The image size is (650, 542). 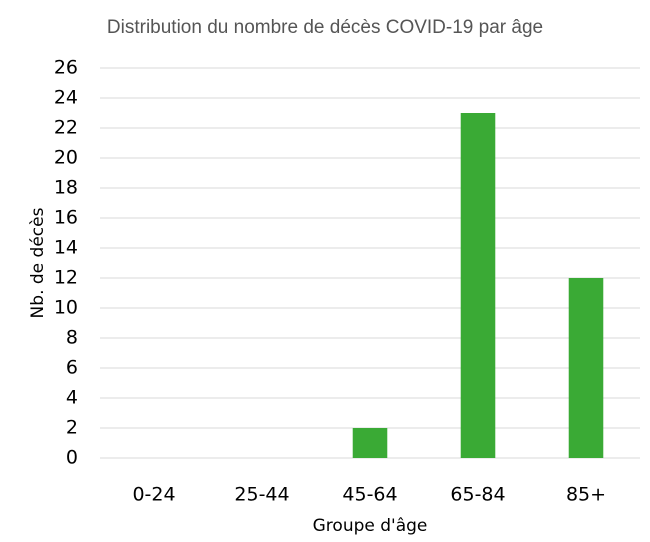 What do you see at coordinates (369, 495) in the screenshot?
I see `x-tick-label: 45-64` at bounding box center [369, 495].